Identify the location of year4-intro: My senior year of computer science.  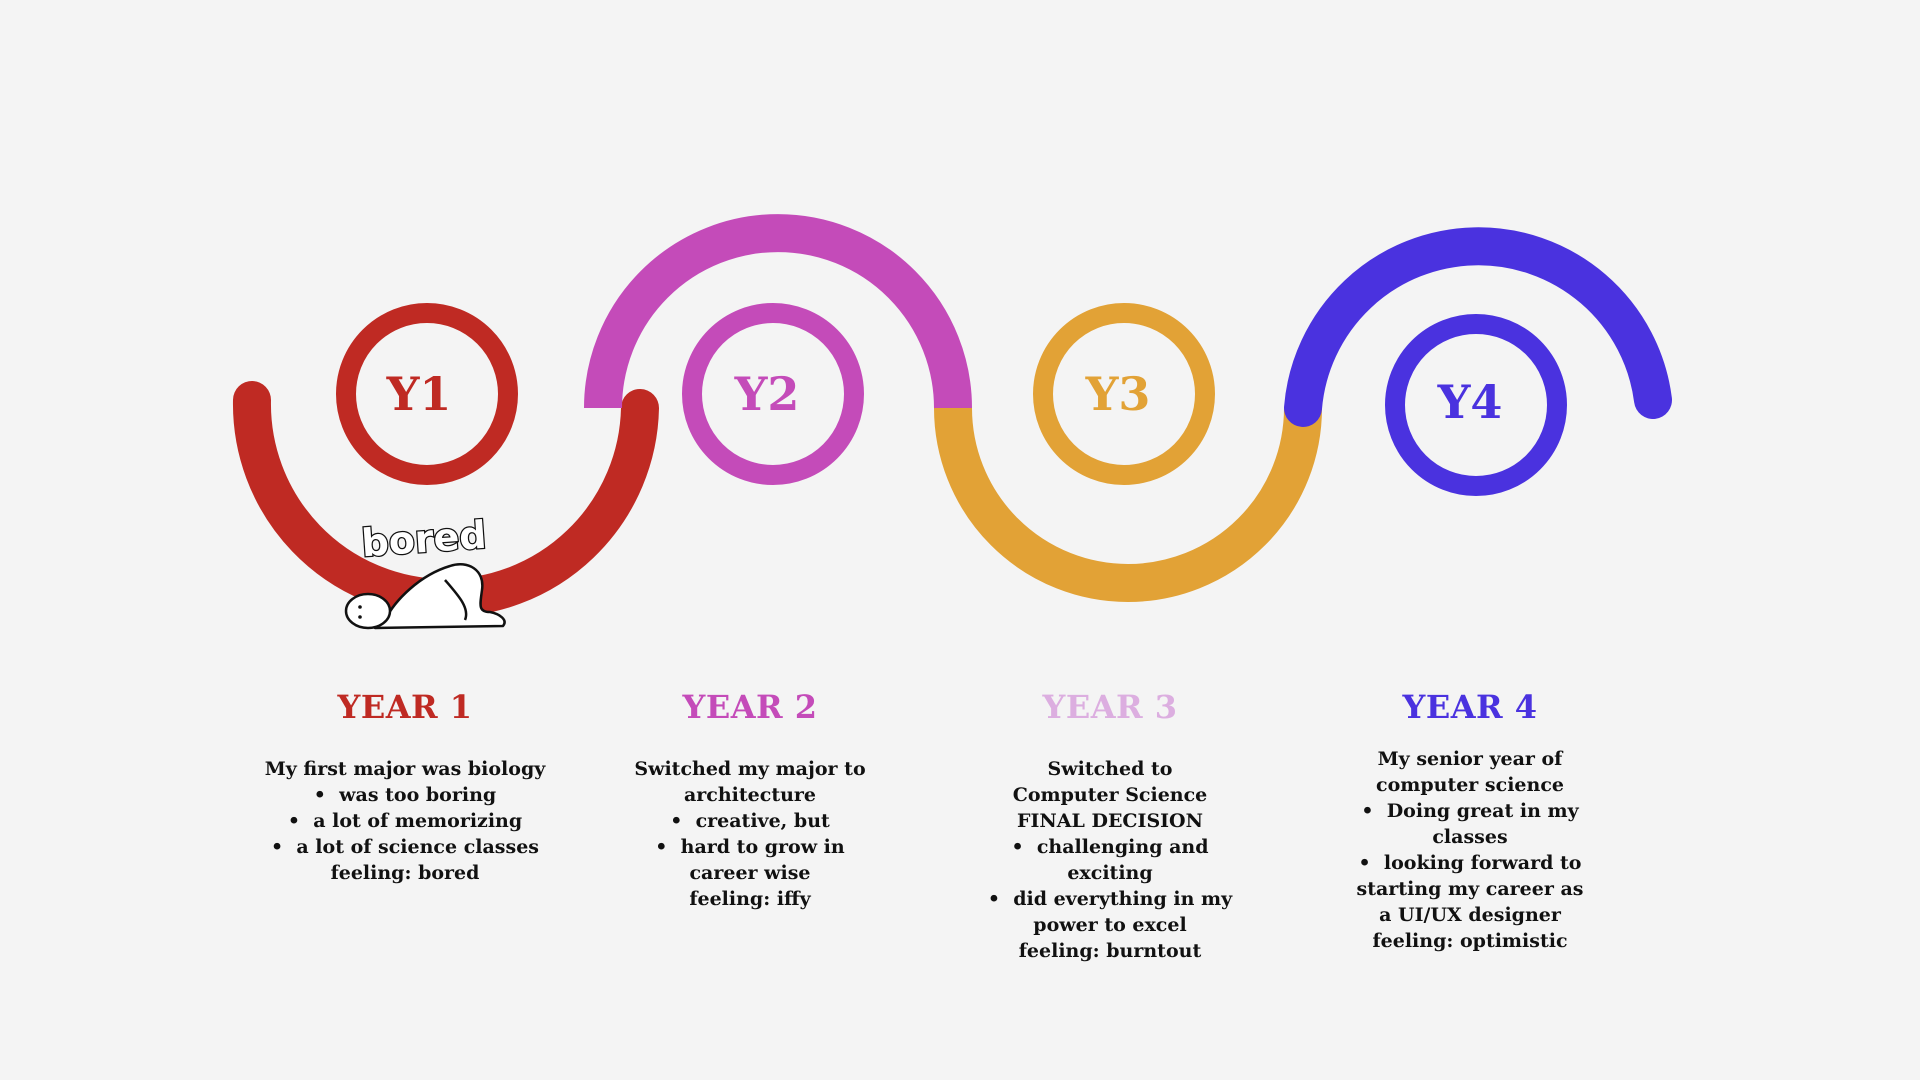
(1470, 772).